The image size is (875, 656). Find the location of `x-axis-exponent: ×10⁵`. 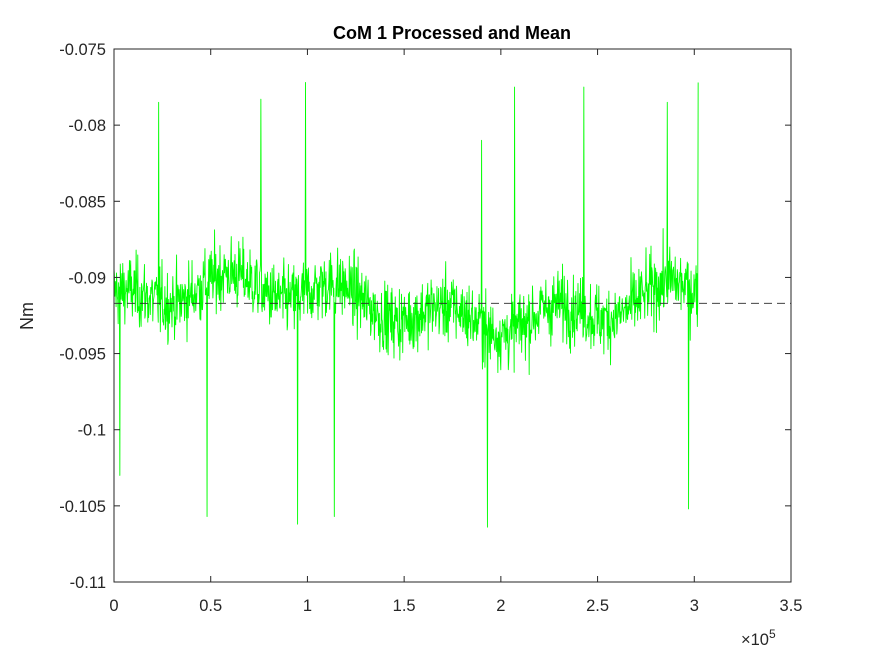

x-axis-exponent: ×10⁵ is located at coordinates (758, 638).